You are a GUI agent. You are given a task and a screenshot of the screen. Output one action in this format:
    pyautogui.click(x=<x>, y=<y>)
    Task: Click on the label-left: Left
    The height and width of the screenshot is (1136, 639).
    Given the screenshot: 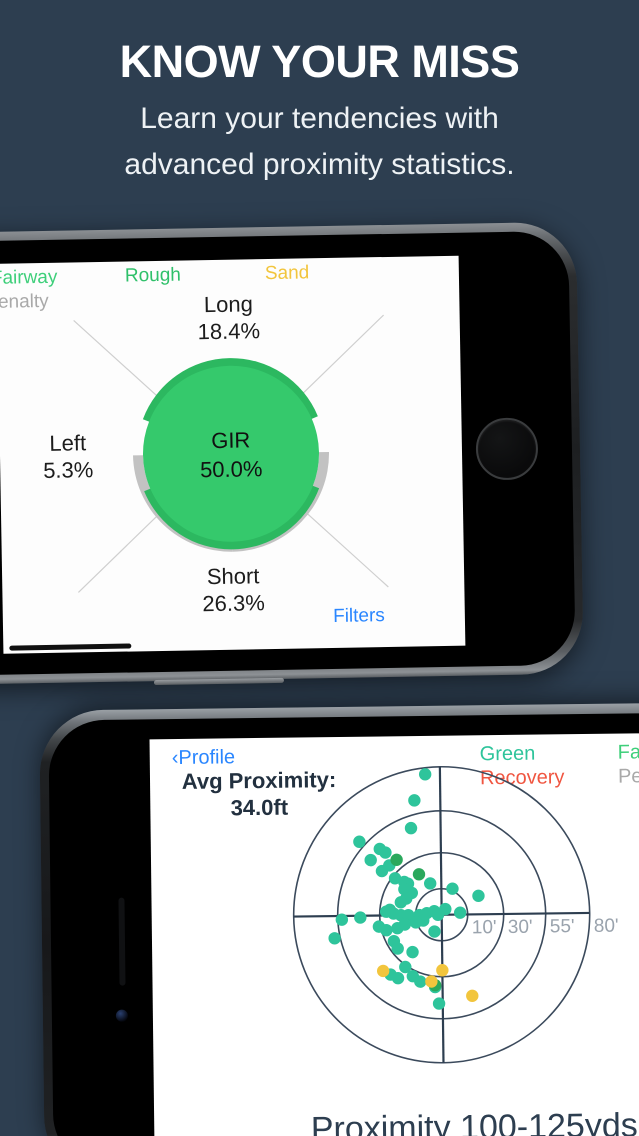 What is the action you would take?
    pyautogui.click(x=67, y=443)
    